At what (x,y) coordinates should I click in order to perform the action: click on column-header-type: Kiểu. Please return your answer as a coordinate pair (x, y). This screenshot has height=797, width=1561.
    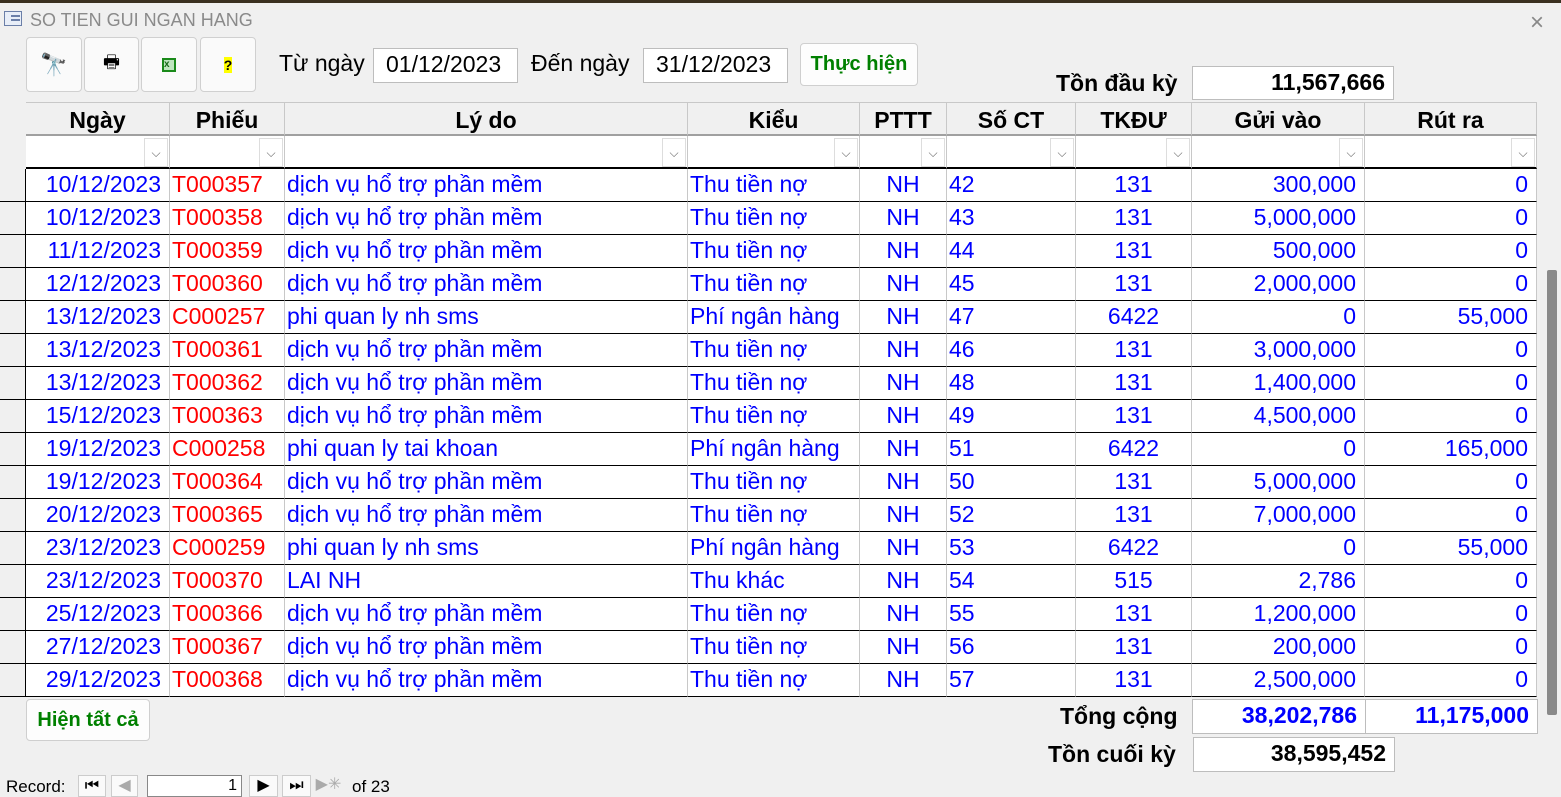
    Looking at the image, I should click on (774, 119).